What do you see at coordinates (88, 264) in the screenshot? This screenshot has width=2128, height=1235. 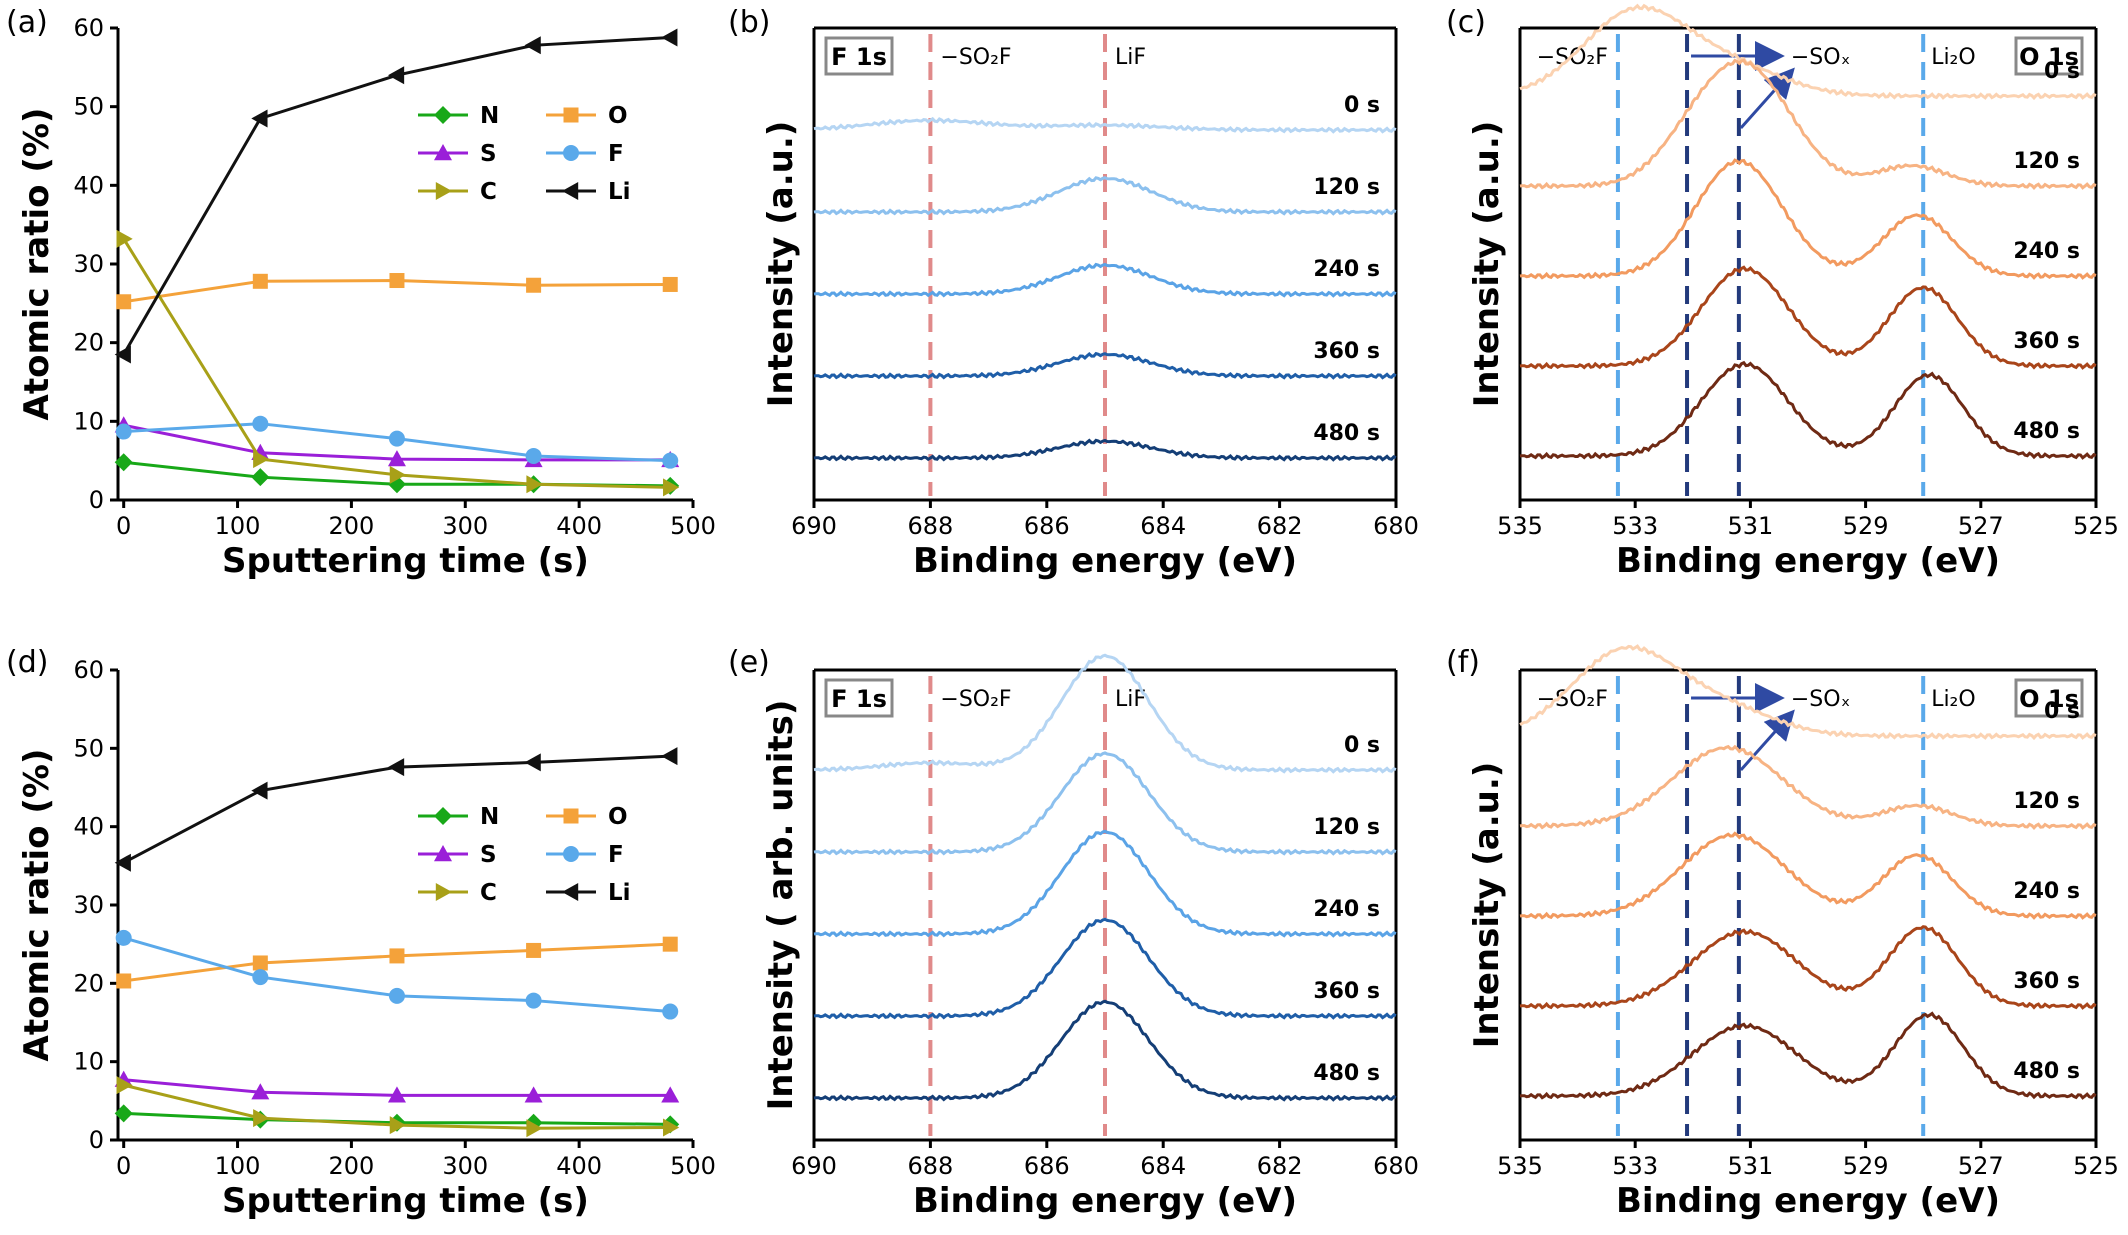 I see `y-tick-label: 30` at bounding box center [88, 264].